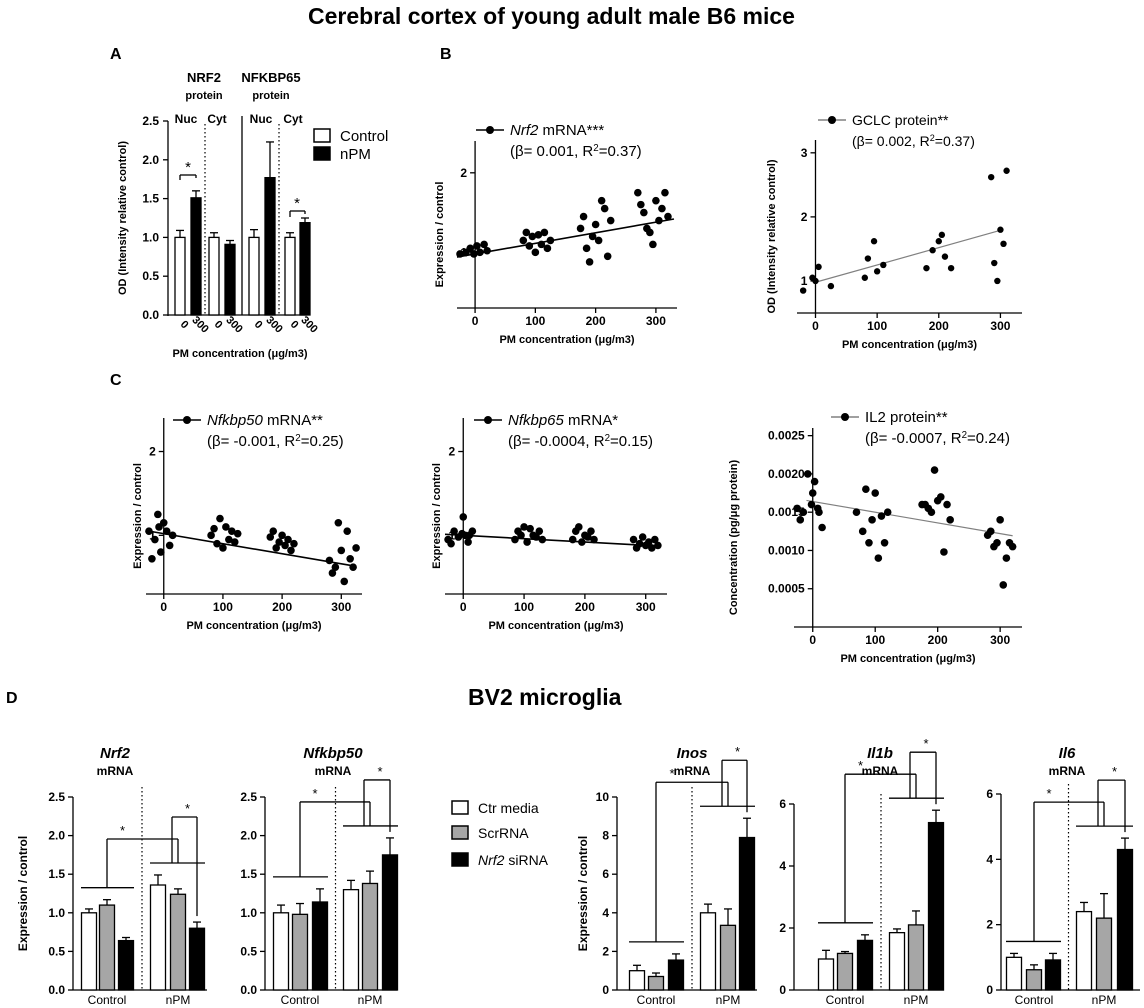 This screenshot has height=1008, width=1144. I want to click on panel-d-group-label-control: Control, so click(656, 1000).